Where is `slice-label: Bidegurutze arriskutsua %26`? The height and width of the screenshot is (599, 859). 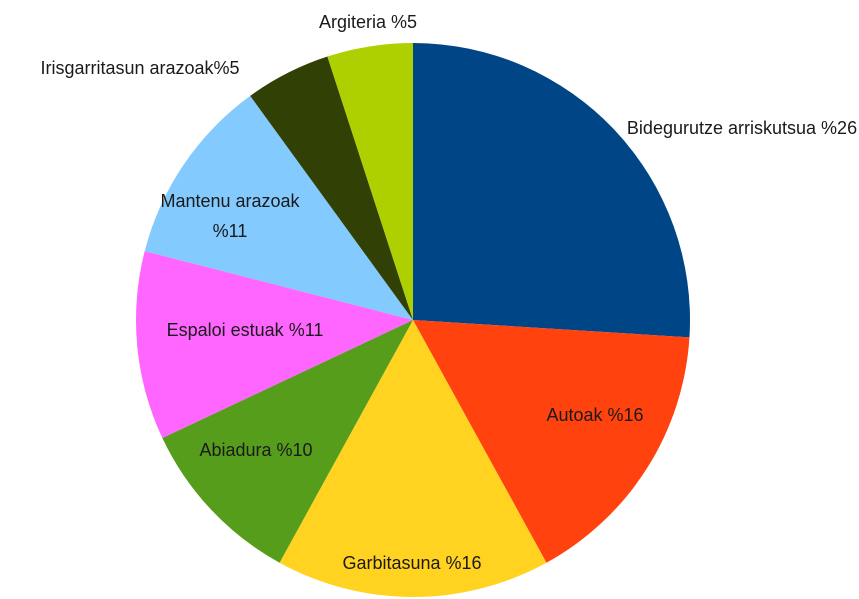 slice-label: Bidegurutze arriskutsua %26 is located at coordinates (740, 128).